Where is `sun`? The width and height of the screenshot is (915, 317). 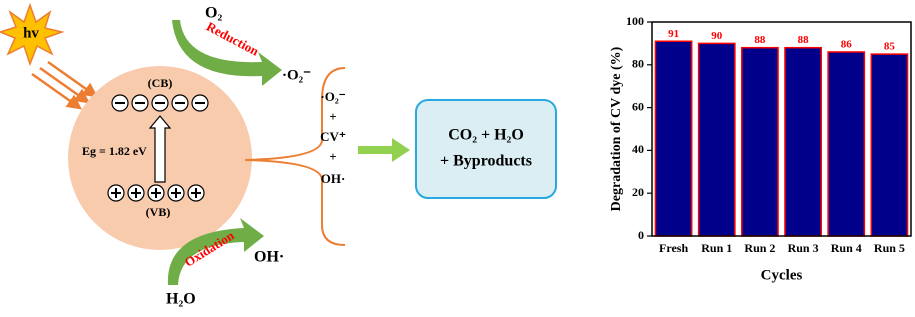 sun is located at coordinates (32, 34).